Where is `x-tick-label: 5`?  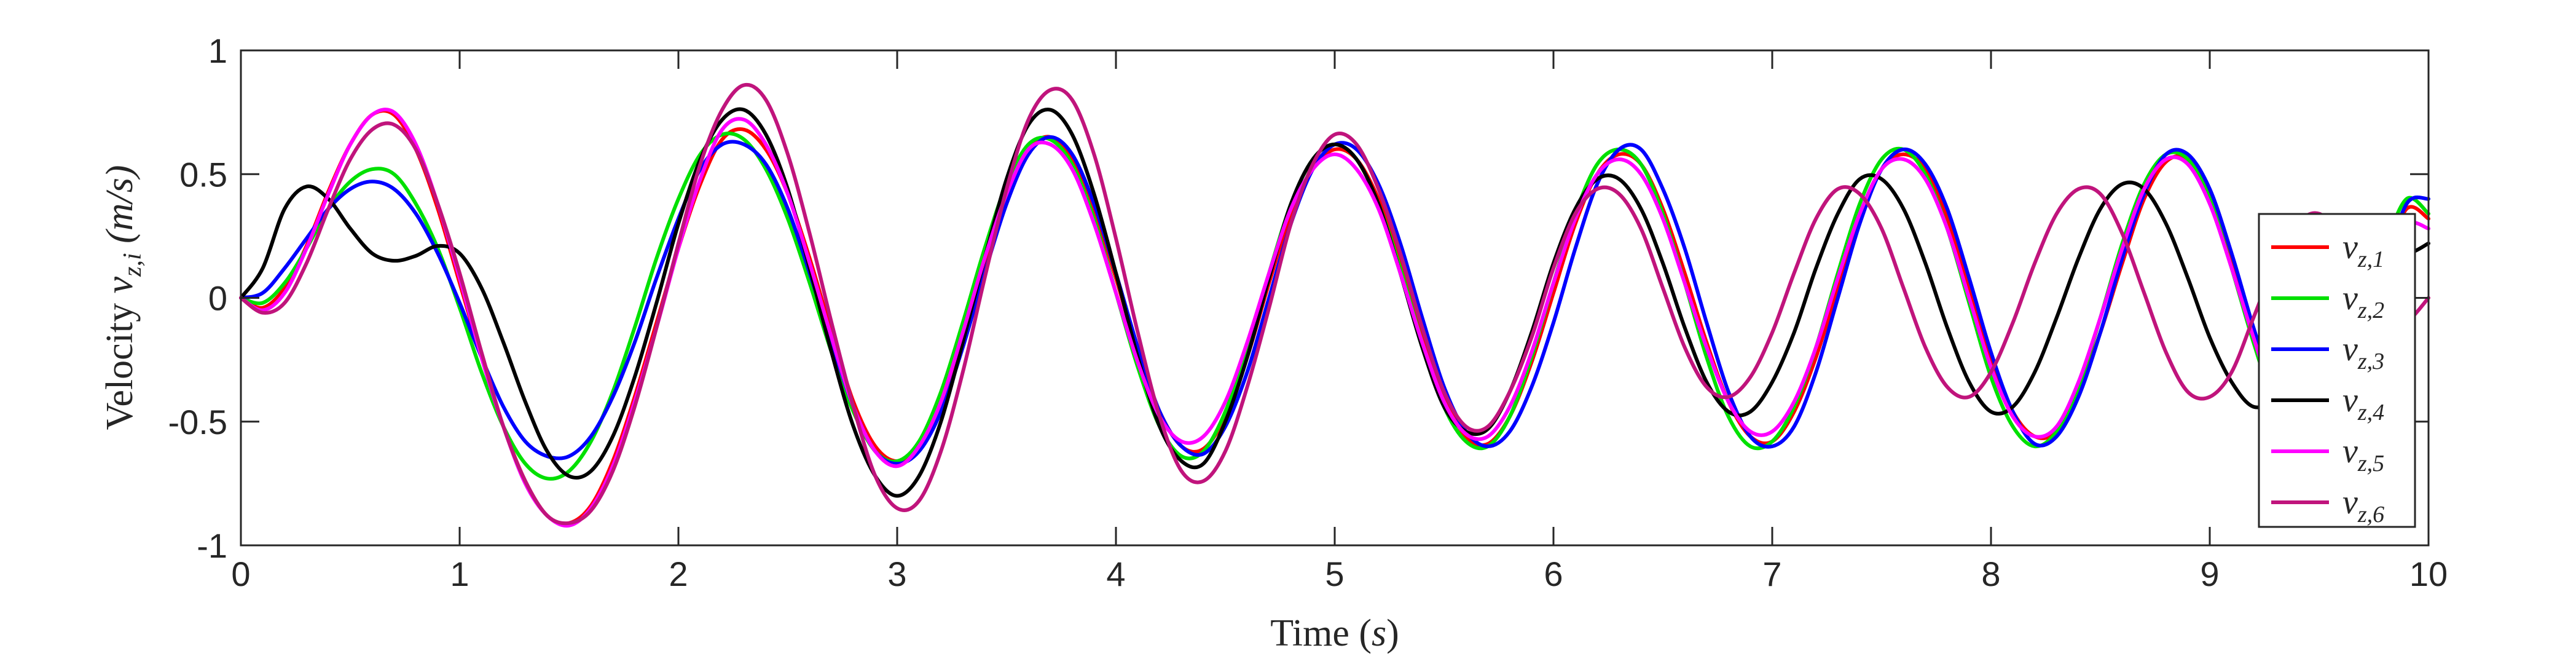
x-tick-label: 5 is located at coordinates (1334, 574).